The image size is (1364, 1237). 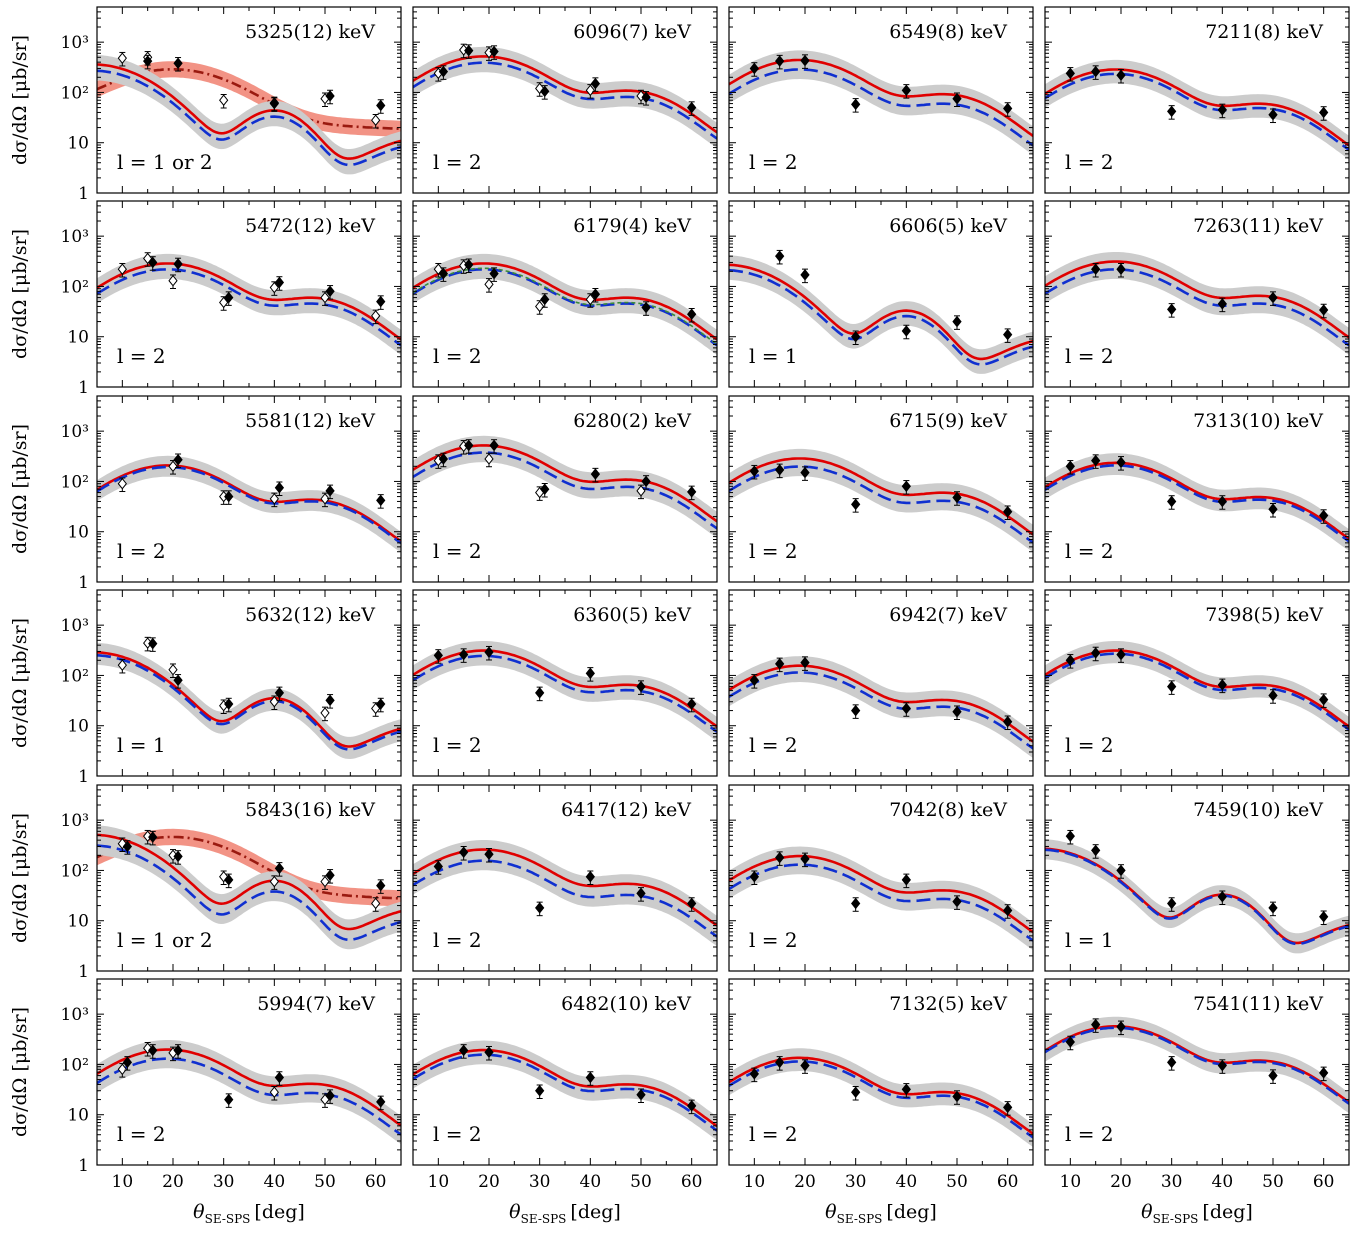 I want to click on energy-label: 7211(8) keV, so click(x=1264, y=32).